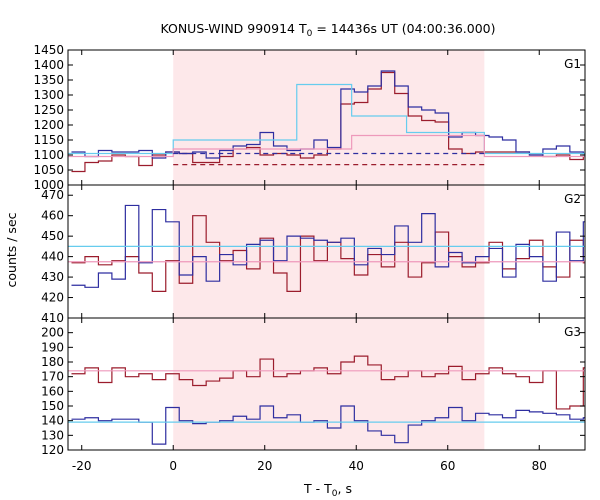 The image size is (600, 500). I want to click on panel-g1-y-tick-label: 1350, so click(48, 80).